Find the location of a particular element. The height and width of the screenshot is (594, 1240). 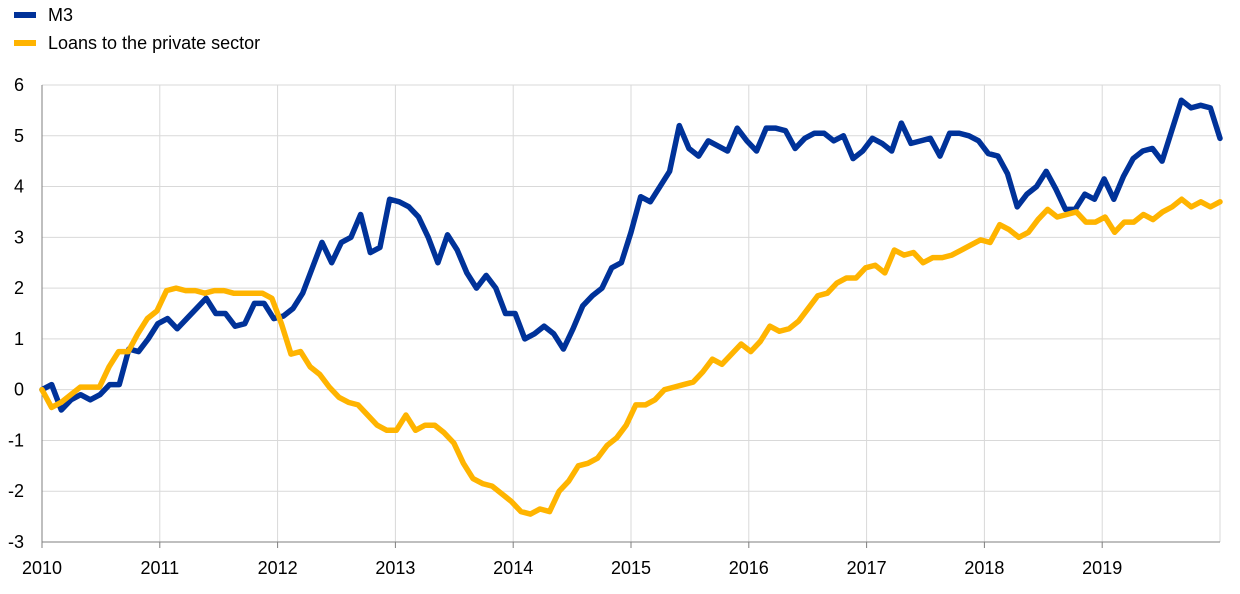

y-tick-label: 2 is located at coordinates (19, 288).